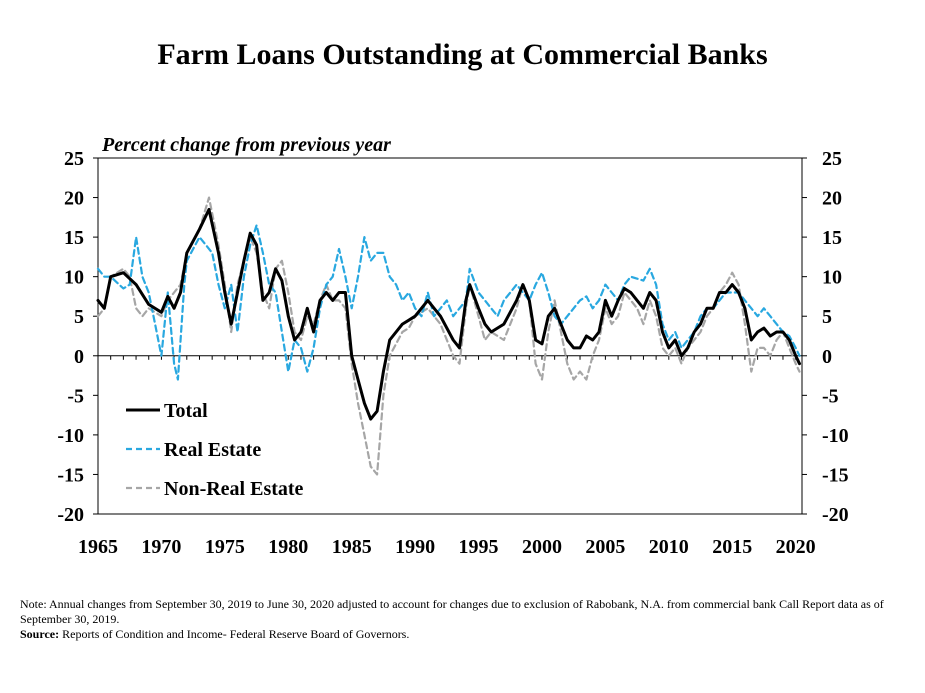 This screenshot has width=925, height=693. Describe the element at coordinates (234, 489) in the screenshot. I see `legend-label: Non-Real Estate` at that location.